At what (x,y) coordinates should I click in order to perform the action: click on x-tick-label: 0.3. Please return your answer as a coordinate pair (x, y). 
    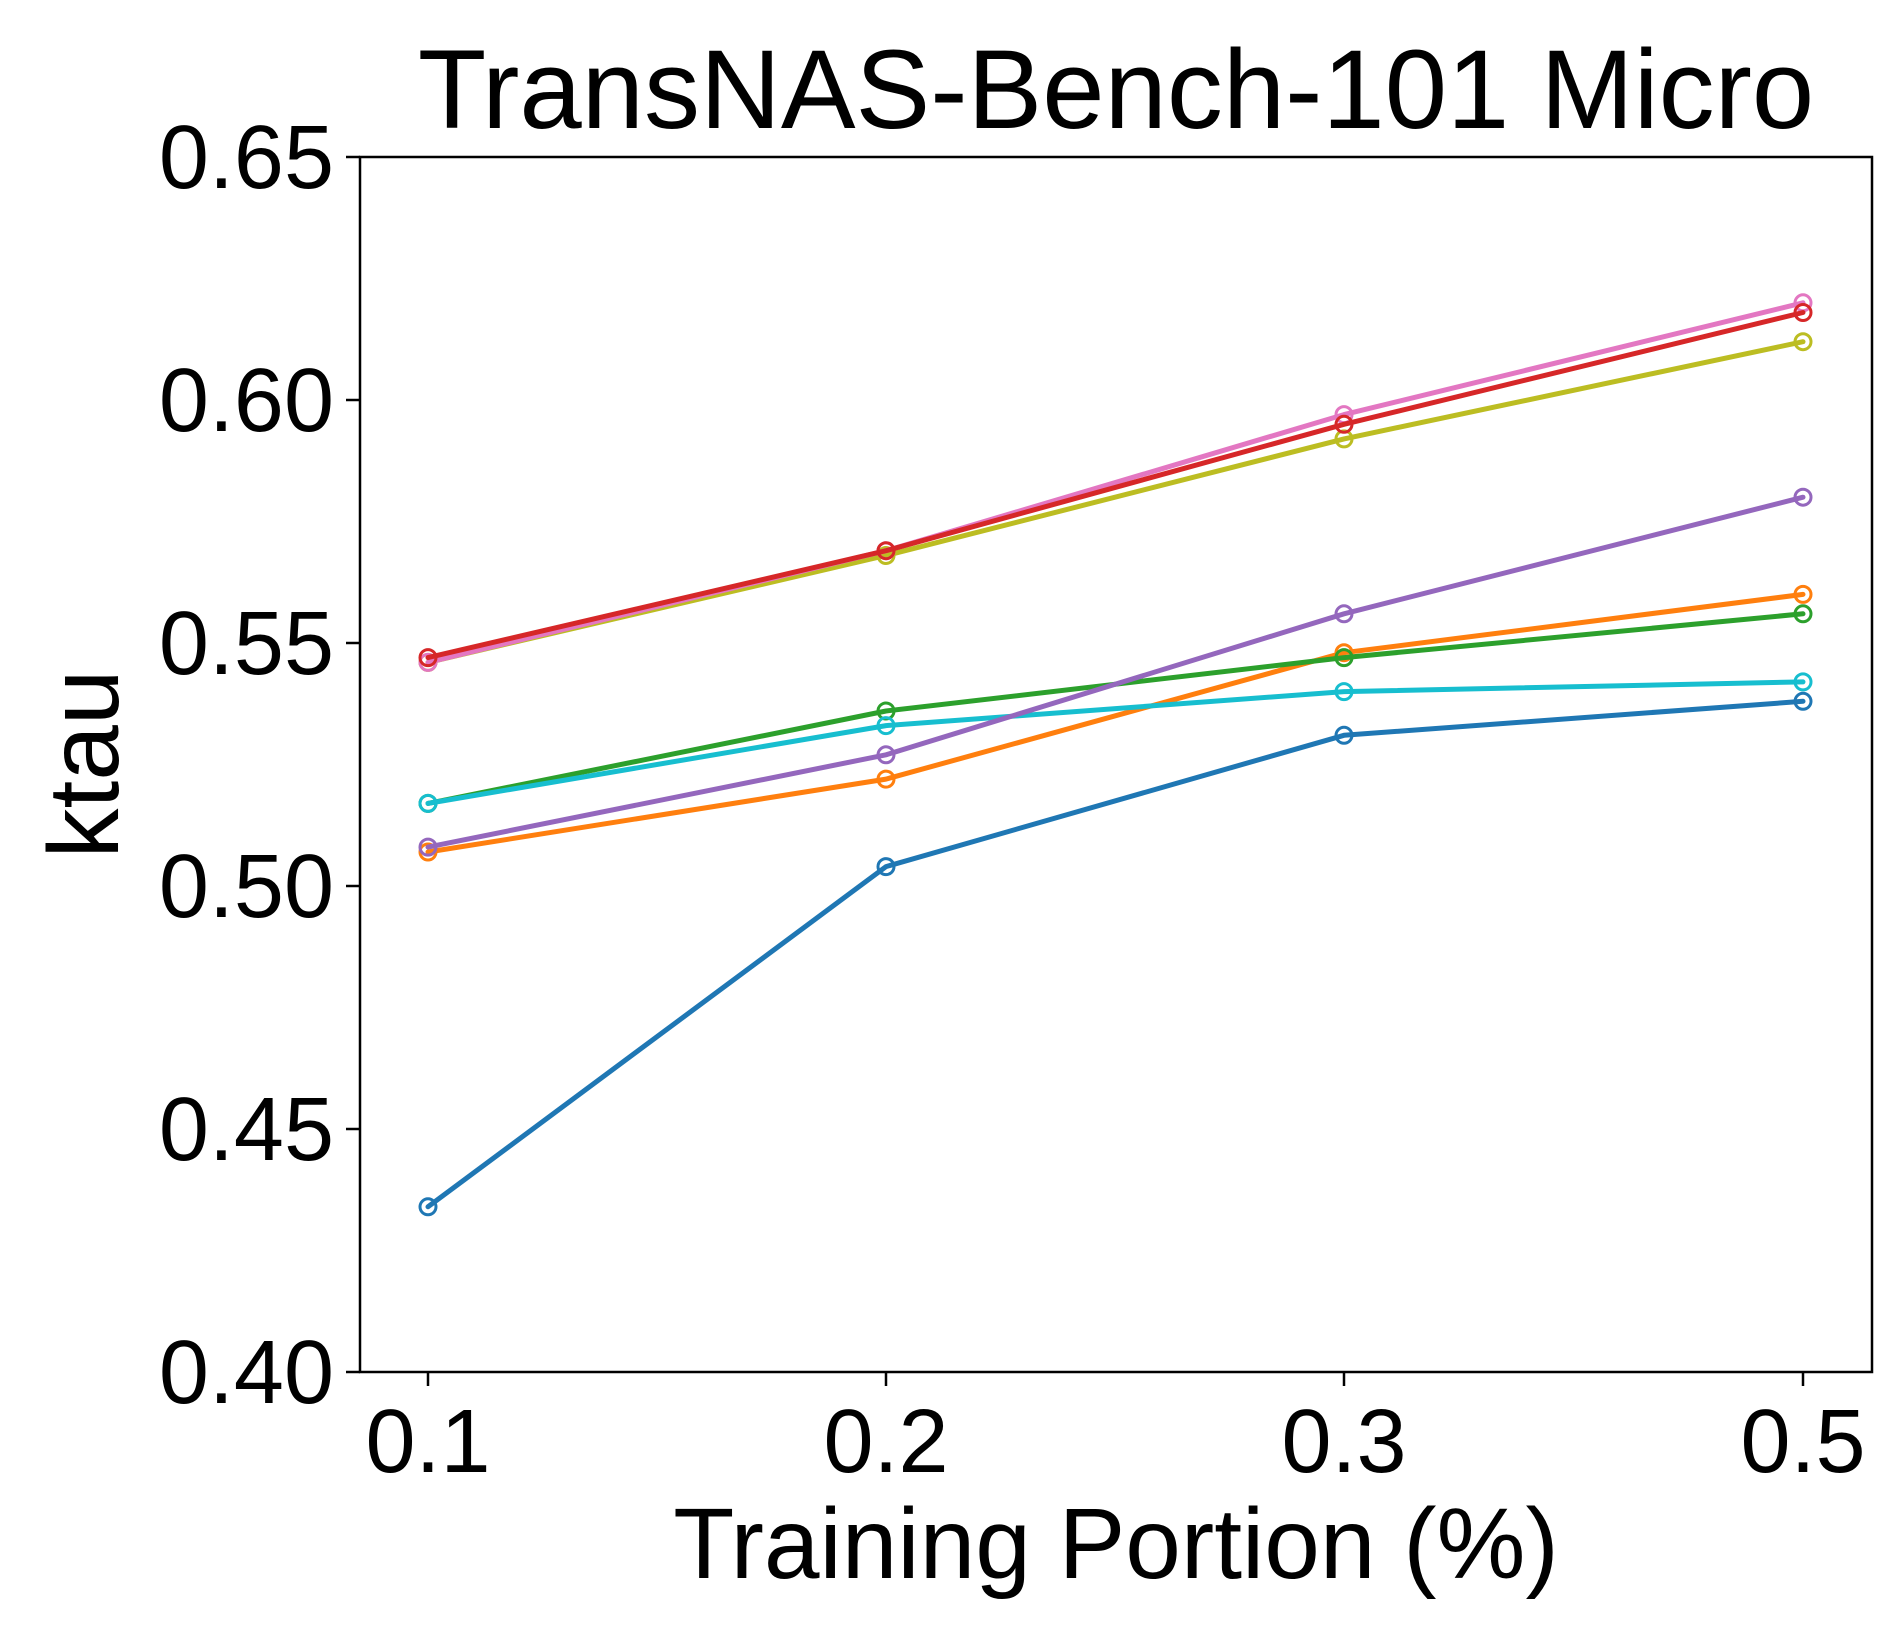
    Looking at the image, I should click on (1343, 1442).